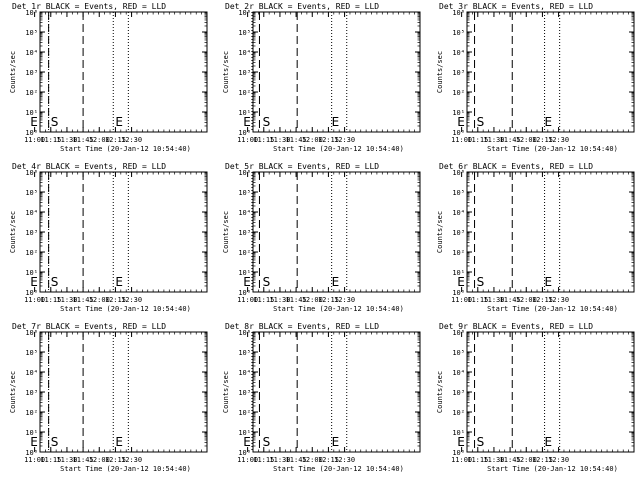 The width and height of the screenshot is (640, 480). What do you see at coordinates (89, 326) in the screenshot?
I see `chart-title: Det 7r BLACK = Events, RED = LLD` at bounding box center [89, 326].